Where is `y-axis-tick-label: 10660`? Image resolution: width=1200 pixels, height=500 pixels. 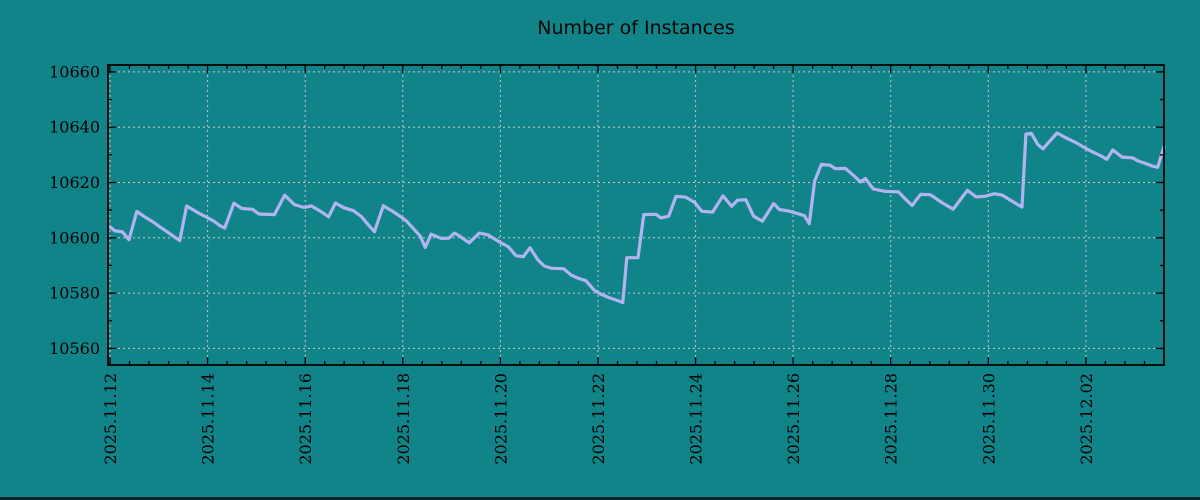
y-axis-tick-label: 10660 is located at coordinates (74, 71).